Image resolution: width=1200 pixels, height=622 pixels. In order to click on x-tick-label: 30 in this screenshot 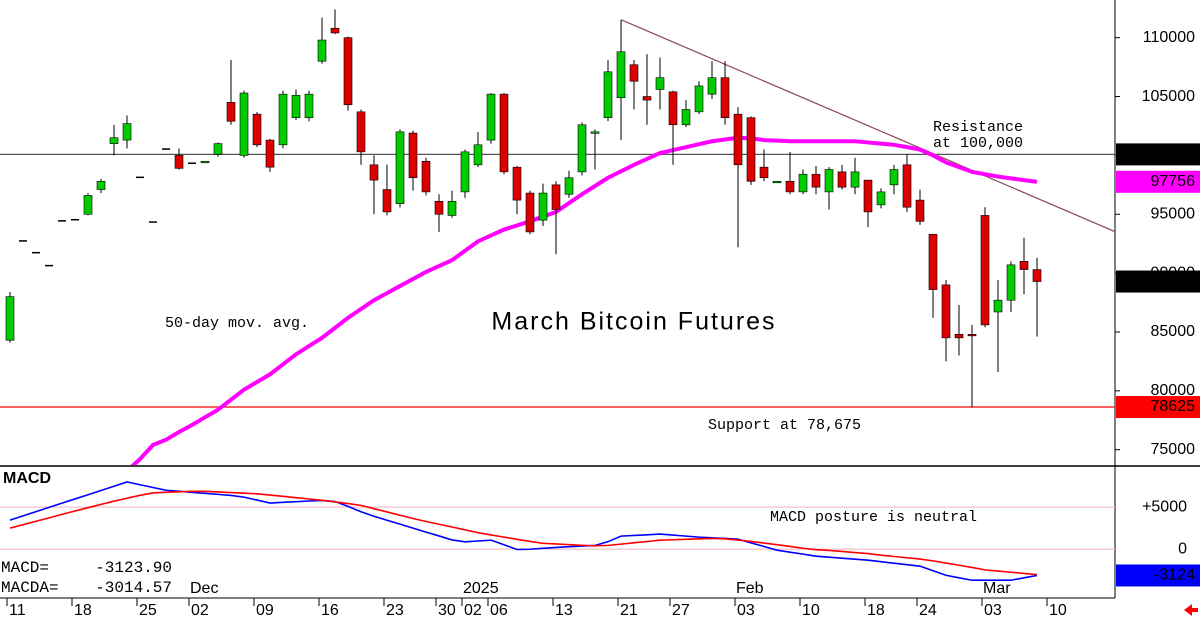, I will do `click(447, 610)`.